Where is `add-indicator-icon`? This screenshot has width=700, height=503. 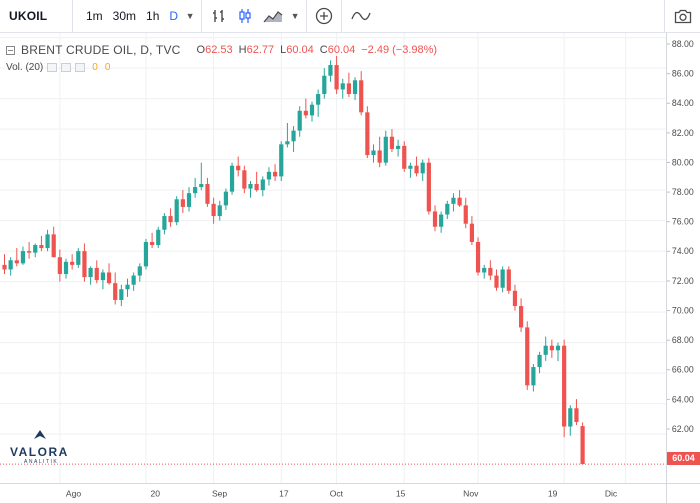 add-indicator-icon is located at coordinates (324, 16).